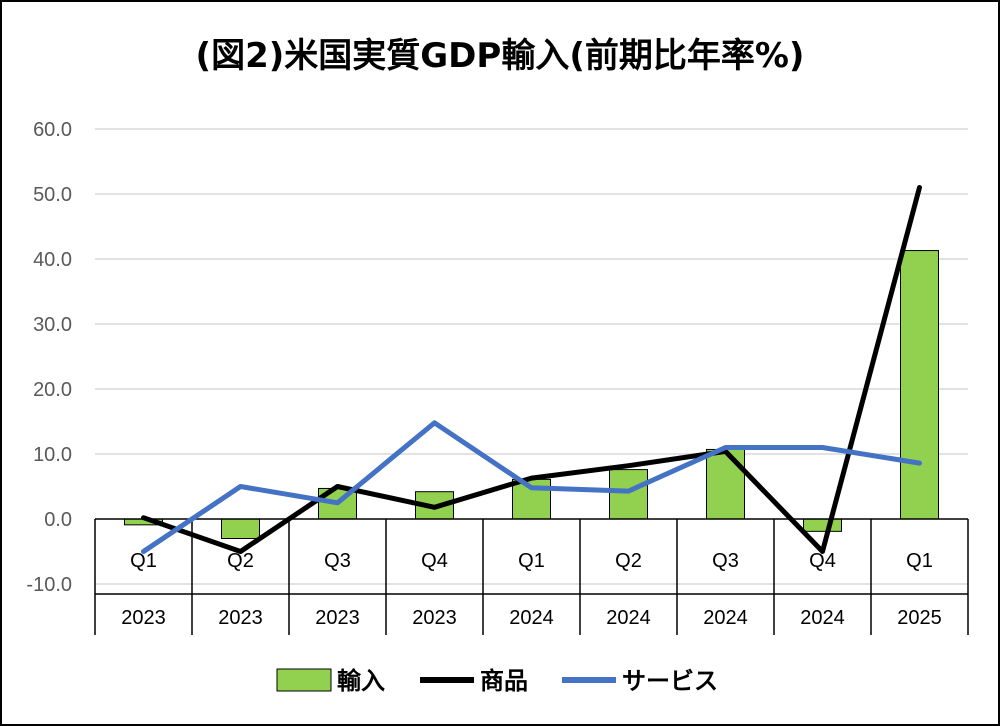  What do you see at coordinates (670, 681) in the screenshot?
I see `legend-label: サービス` at bounding box center [670, 681].